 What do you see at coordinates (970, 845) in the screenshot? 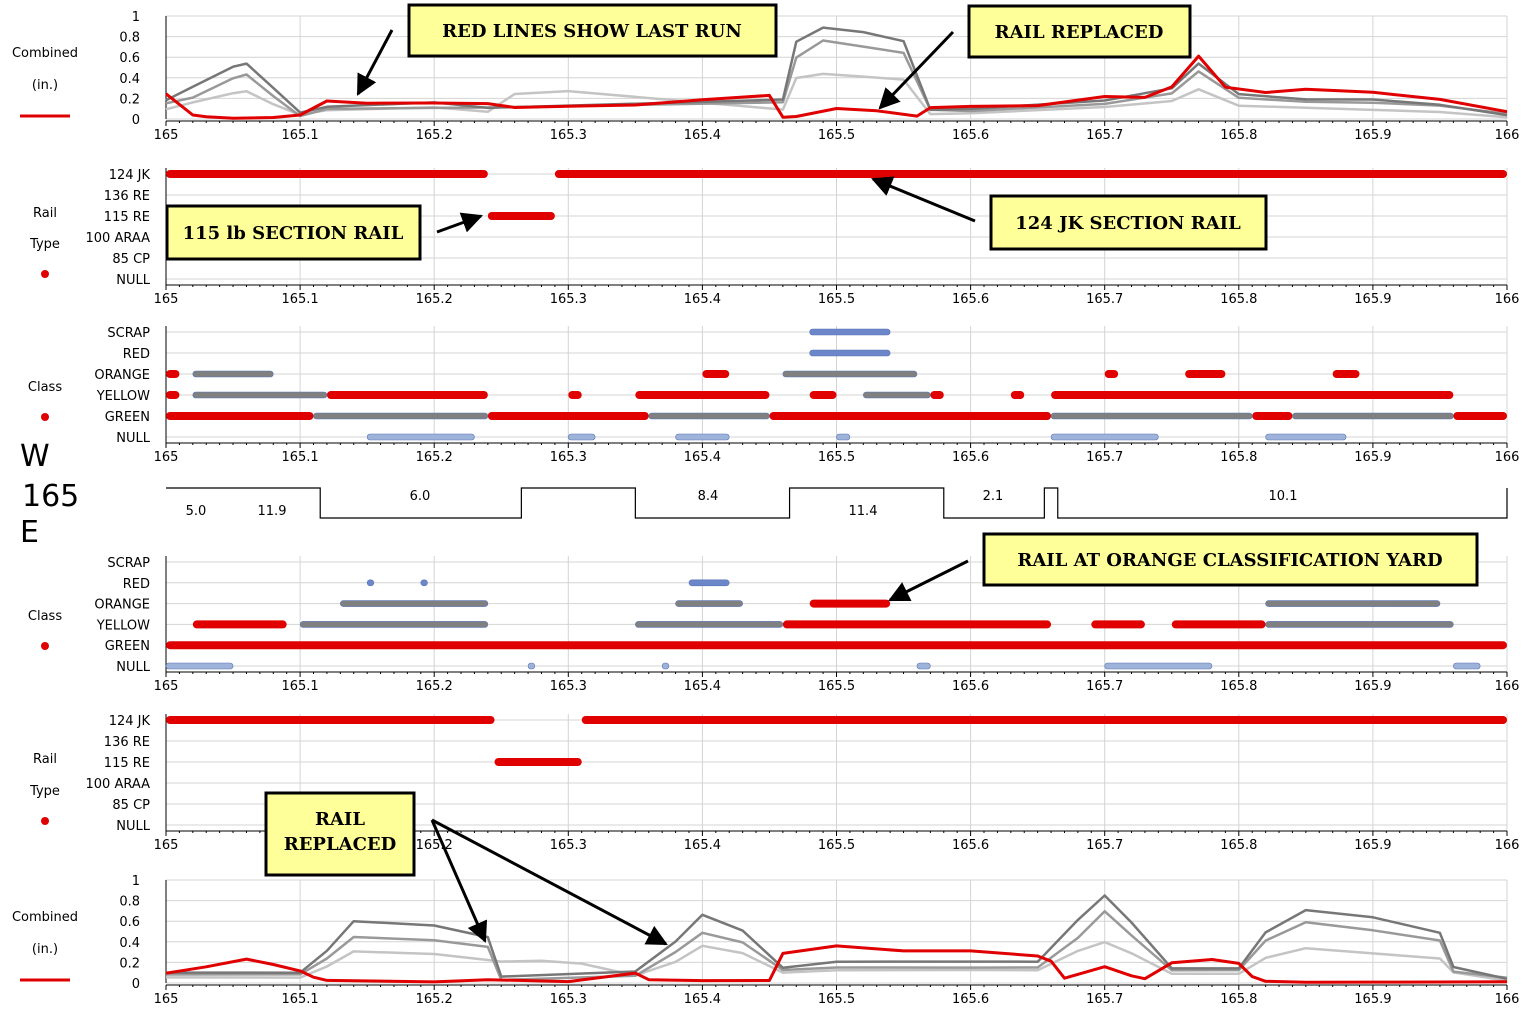
I see `x-tick-label: 165.6` at bounding box center [970, 845].